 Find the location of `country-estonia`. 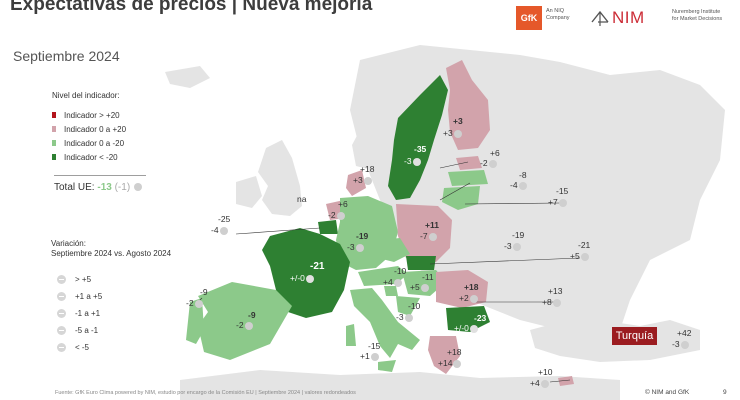

country-estonia is located at coordinates (469, 163).